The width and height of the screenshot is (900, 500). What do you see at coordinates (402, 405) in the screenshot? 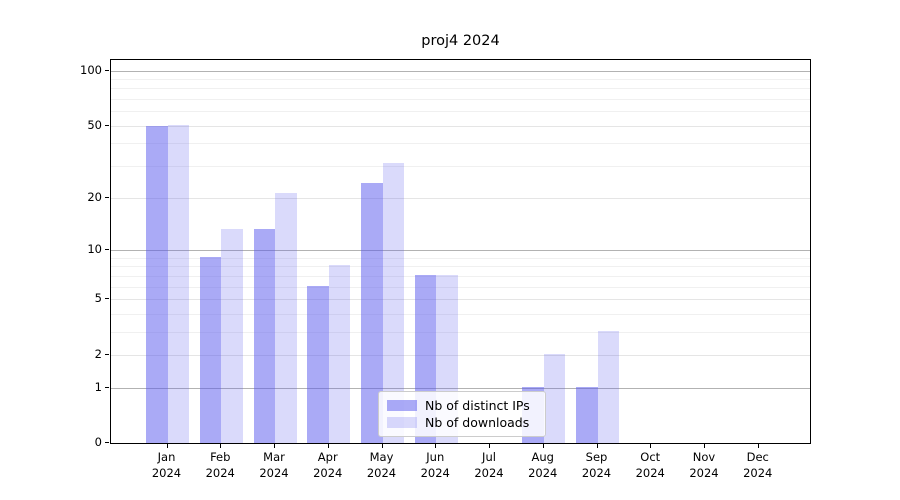
I see `legend-swatch-distinct-ips` at bounding box center [402, 405].